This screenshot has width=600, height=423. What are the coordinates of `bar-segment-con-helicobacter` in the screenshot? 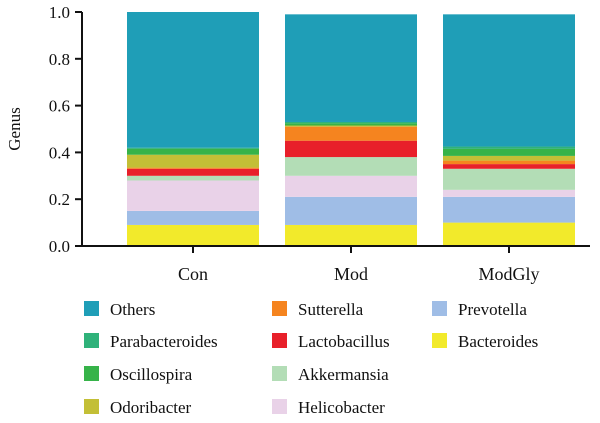 It's located at (193, 195).